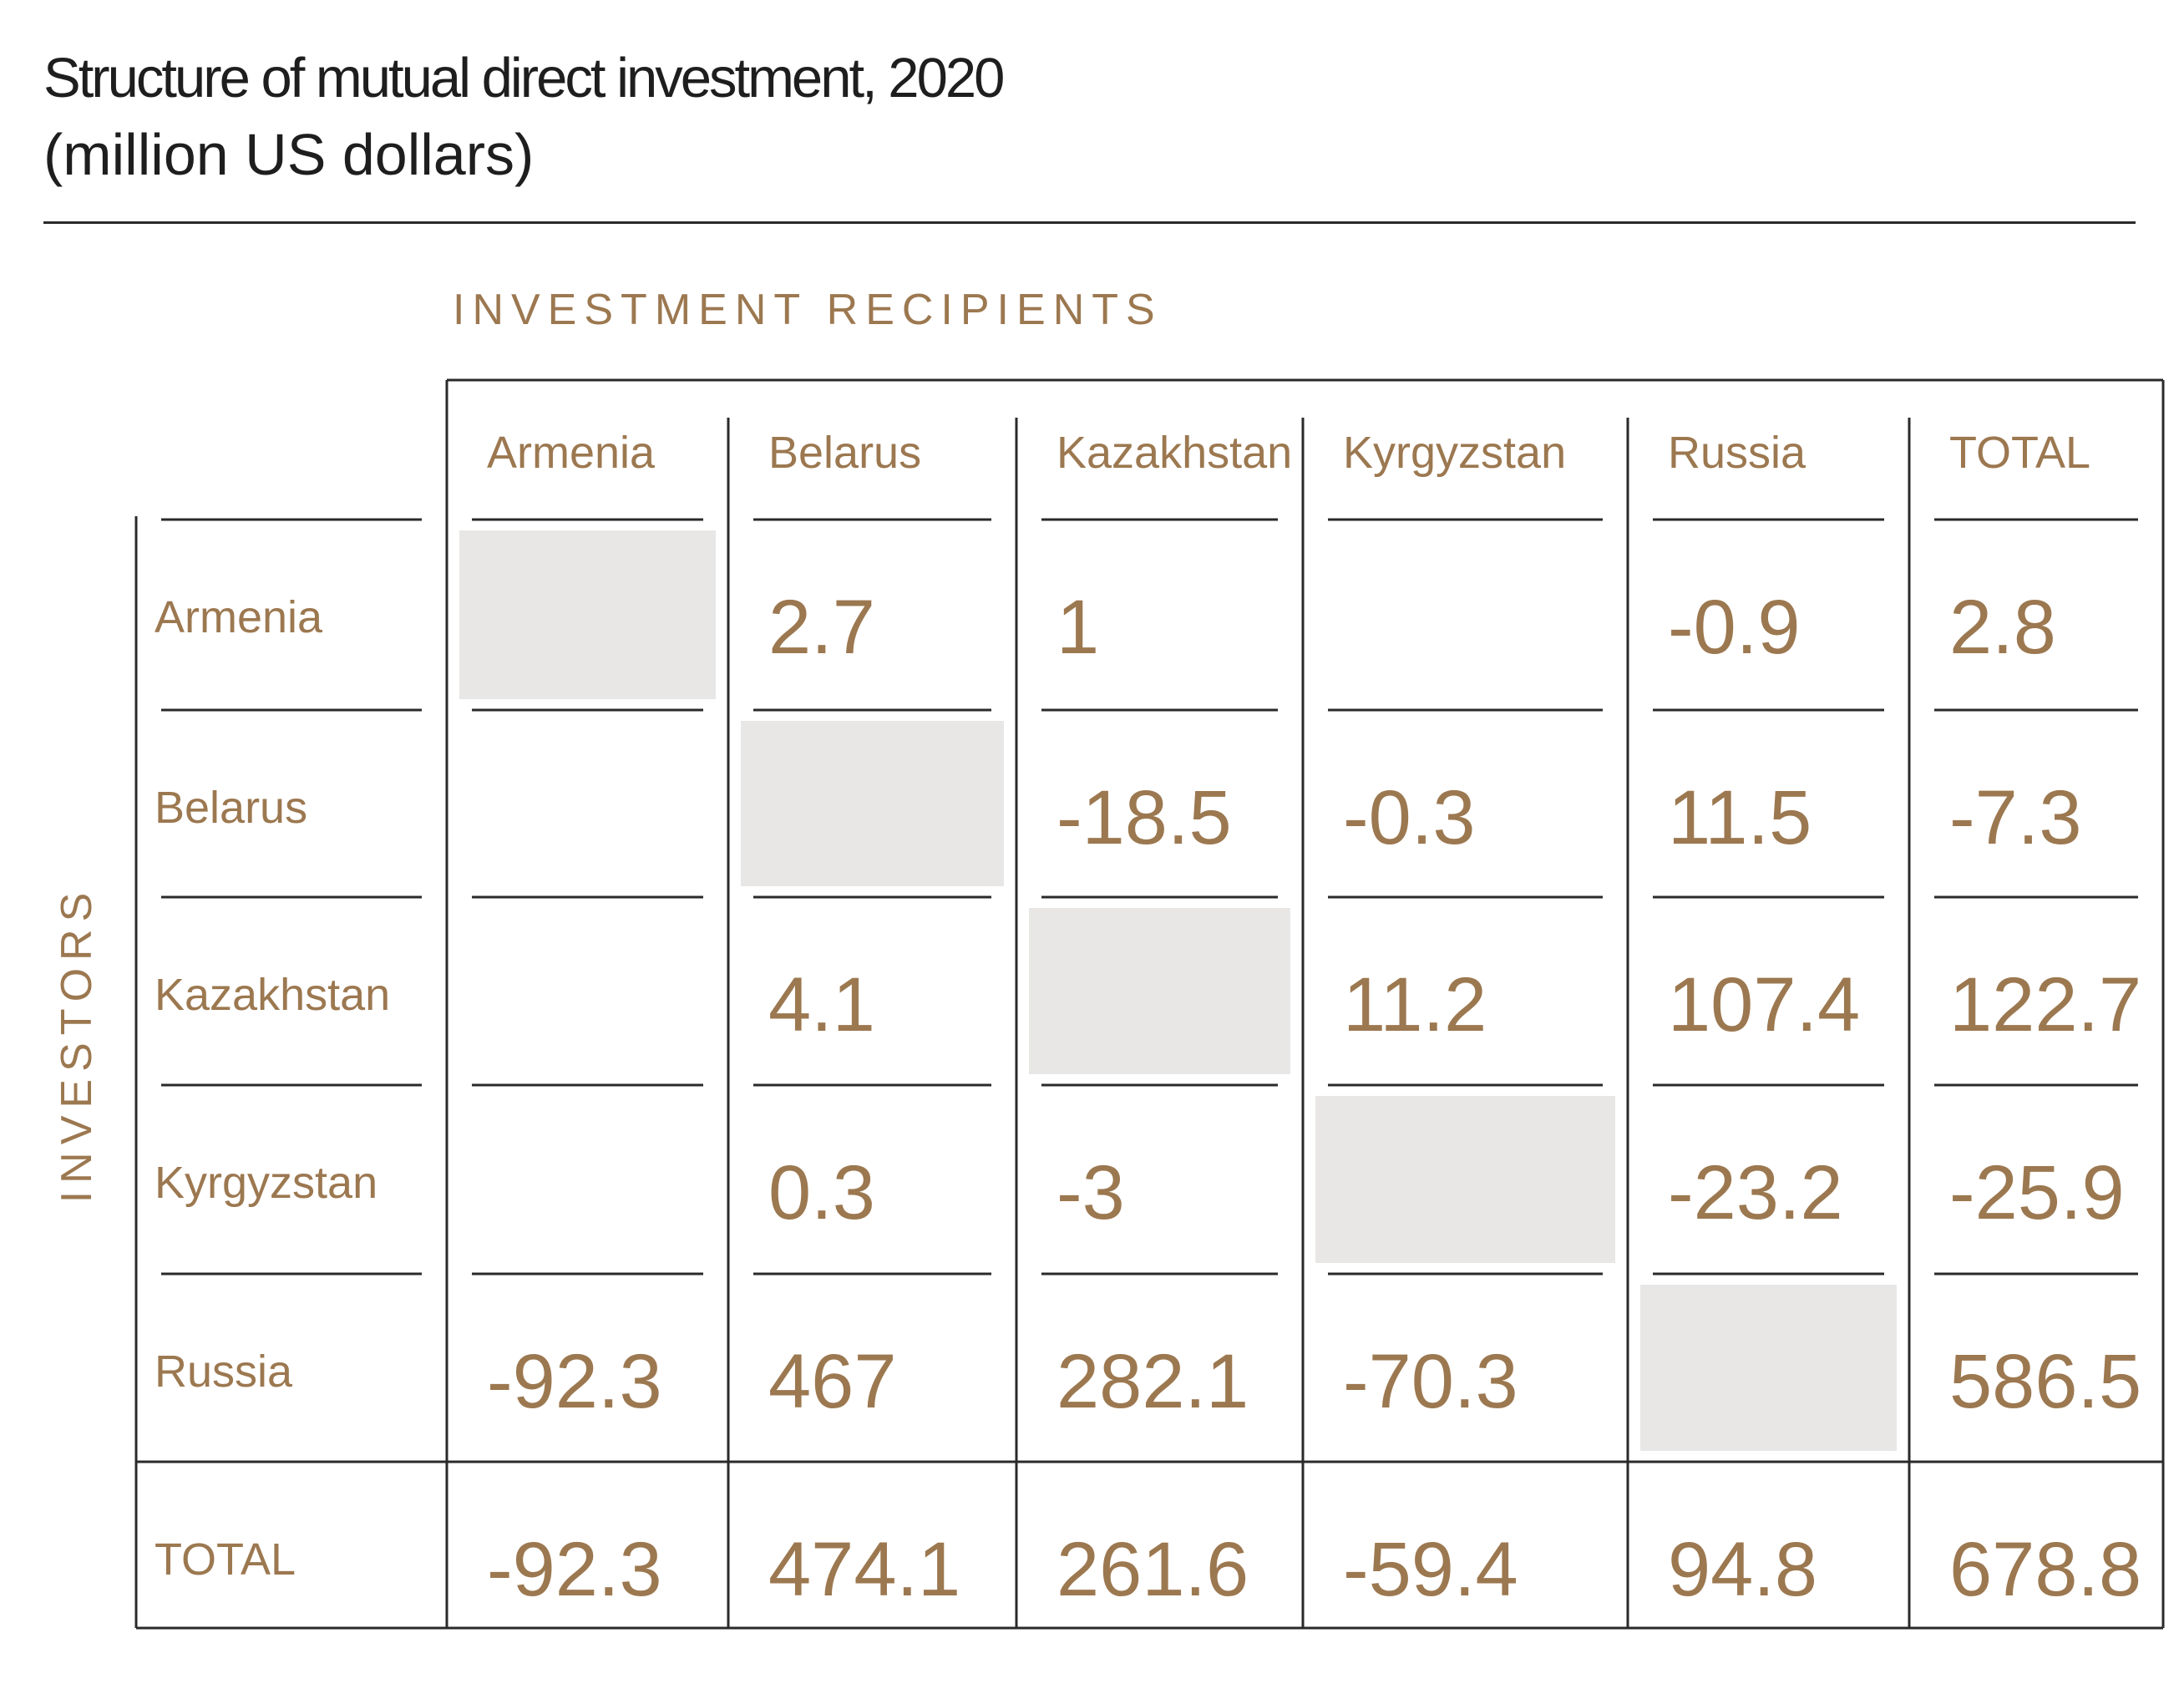 This screenshot has height=1694, width=2184. I want to click on cell-kazakhstan-total: 122.7, so click(2045, 1004).